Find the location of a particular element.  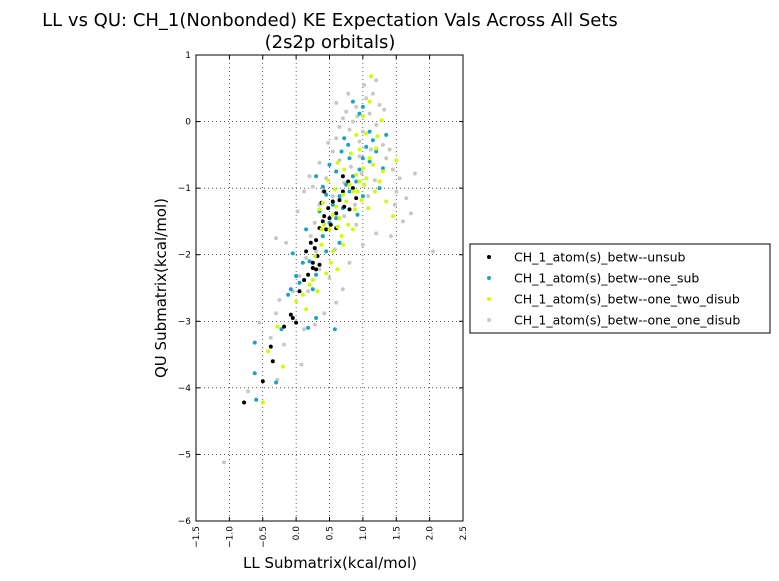

x-tick-label: −1.5 is located at coordinates (197, 537).